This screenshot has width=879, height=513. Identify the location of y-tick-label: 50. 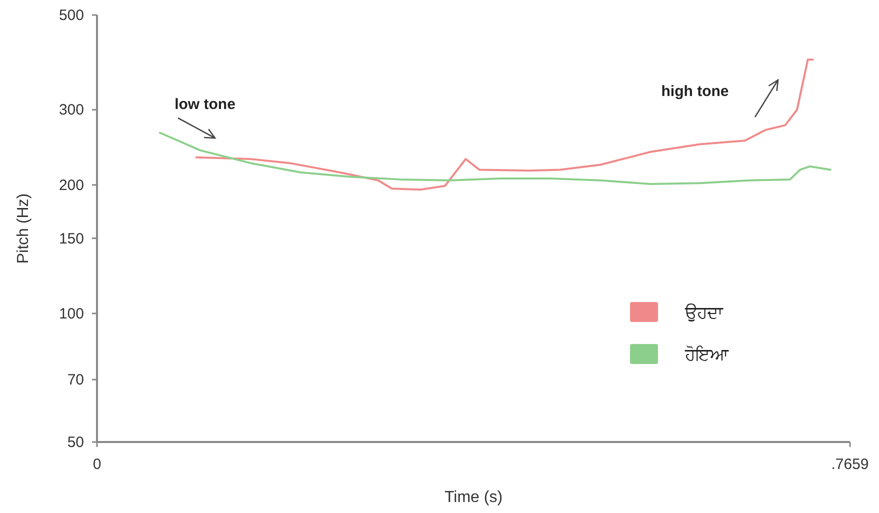
(75, 442).